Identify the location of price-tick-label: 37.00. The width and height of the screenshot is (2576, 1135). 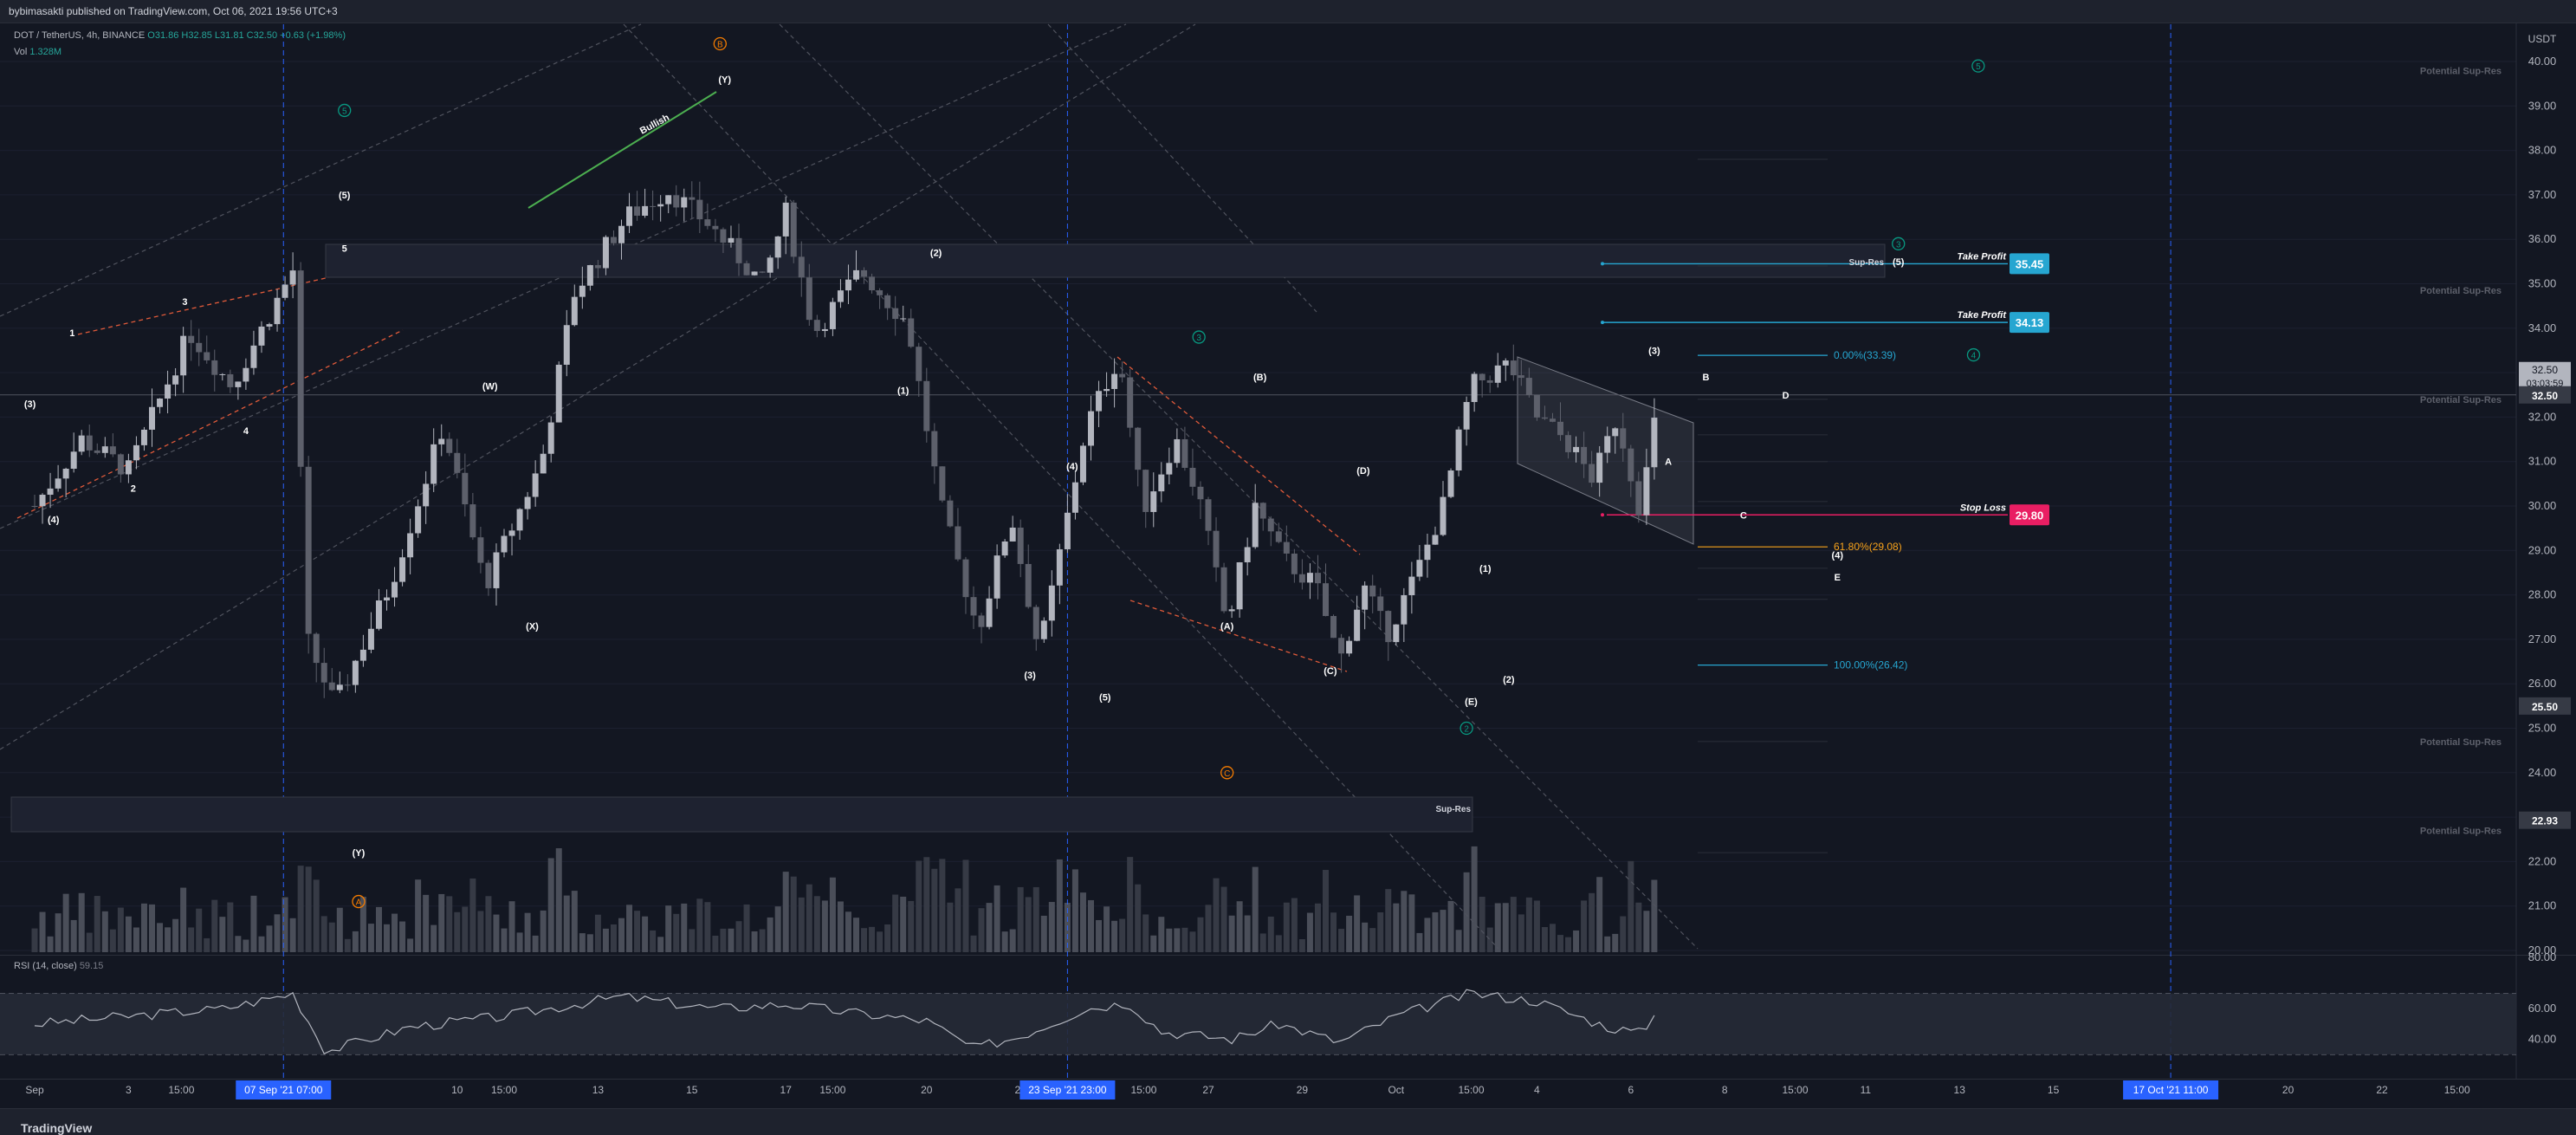
(2542, 195).